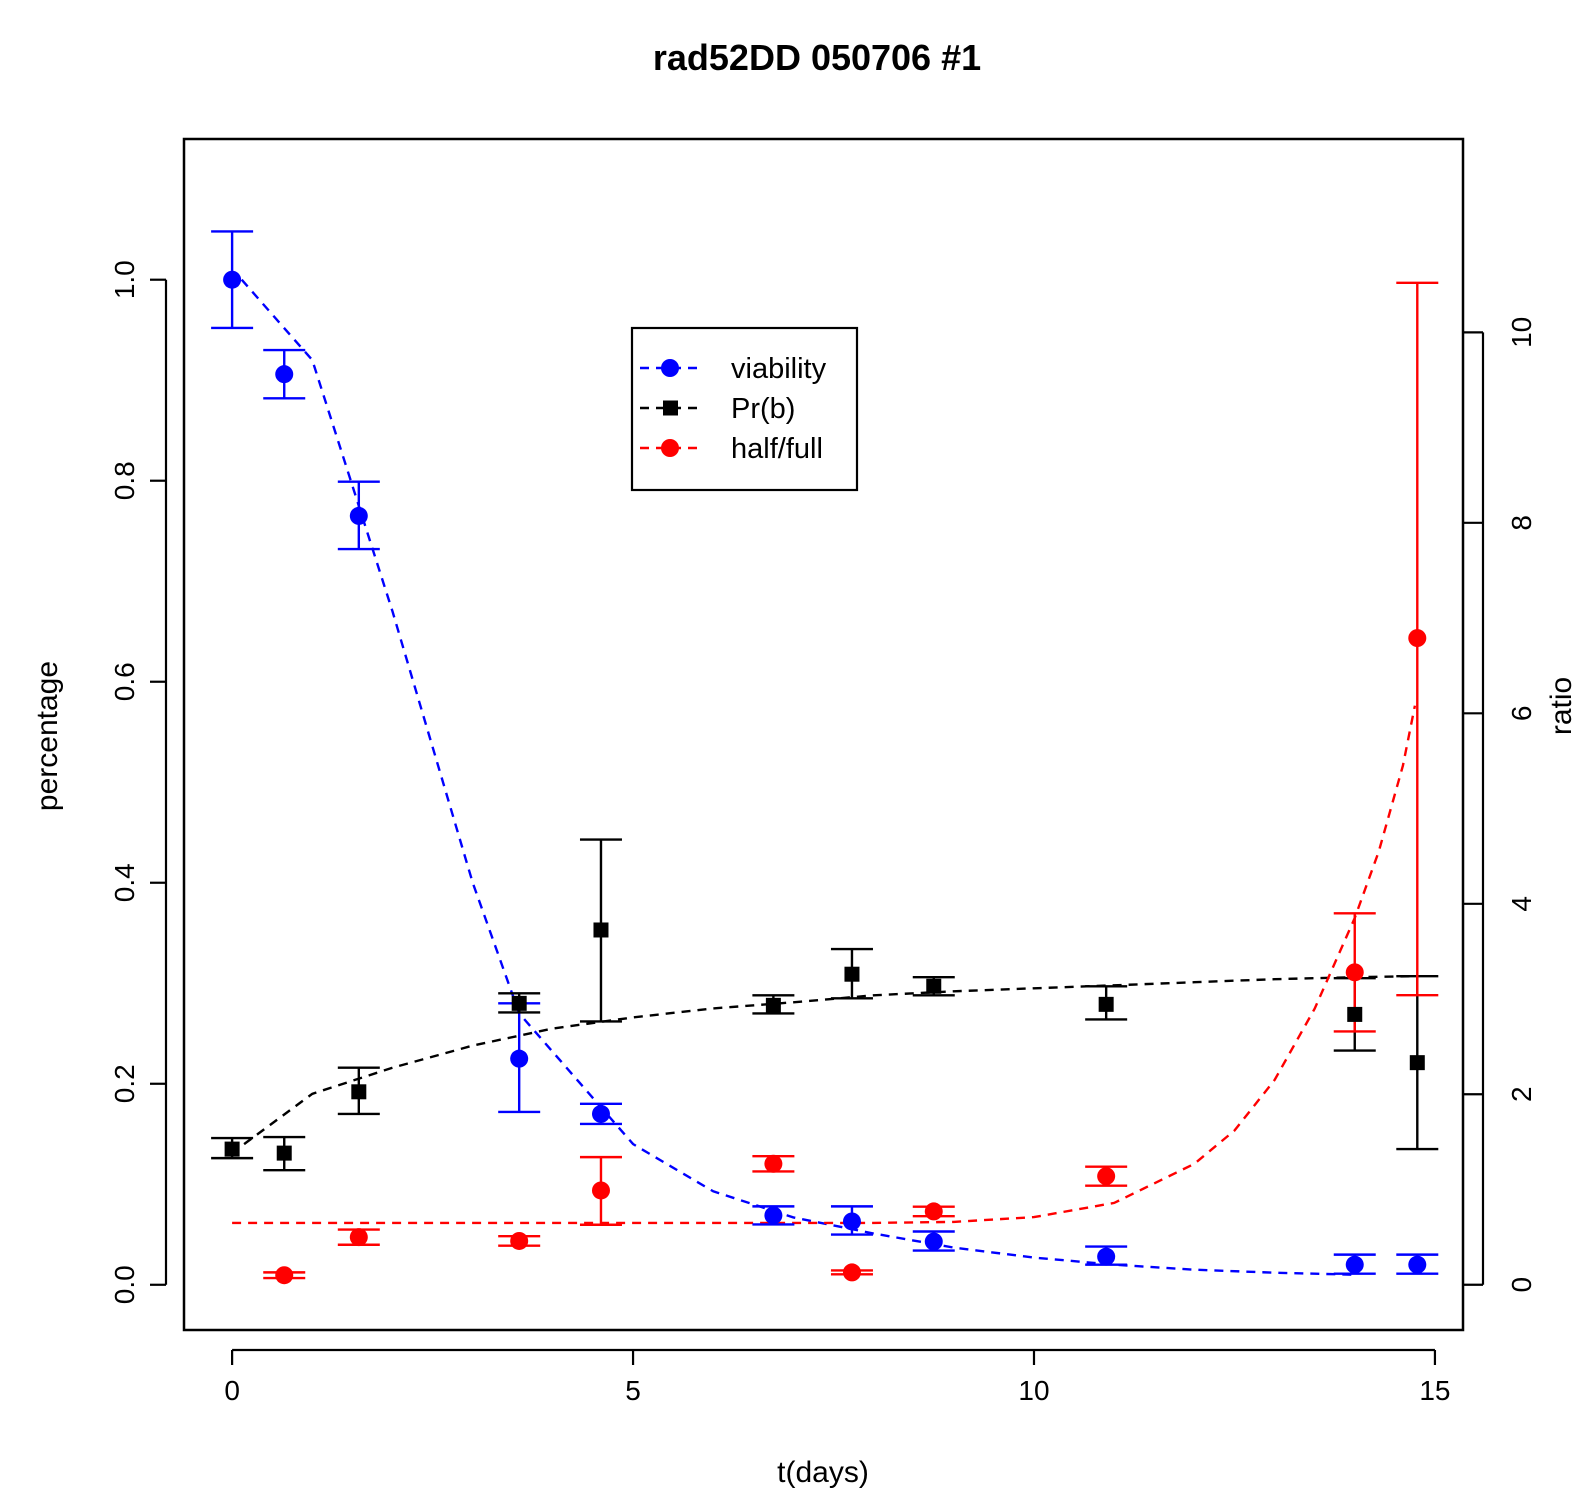 This screenshot has height=1499, width=1575. Describe the element at coordinates (763, 409) in the screenshot. I see `legend-label-pr-b: Pr(b)` at that location.